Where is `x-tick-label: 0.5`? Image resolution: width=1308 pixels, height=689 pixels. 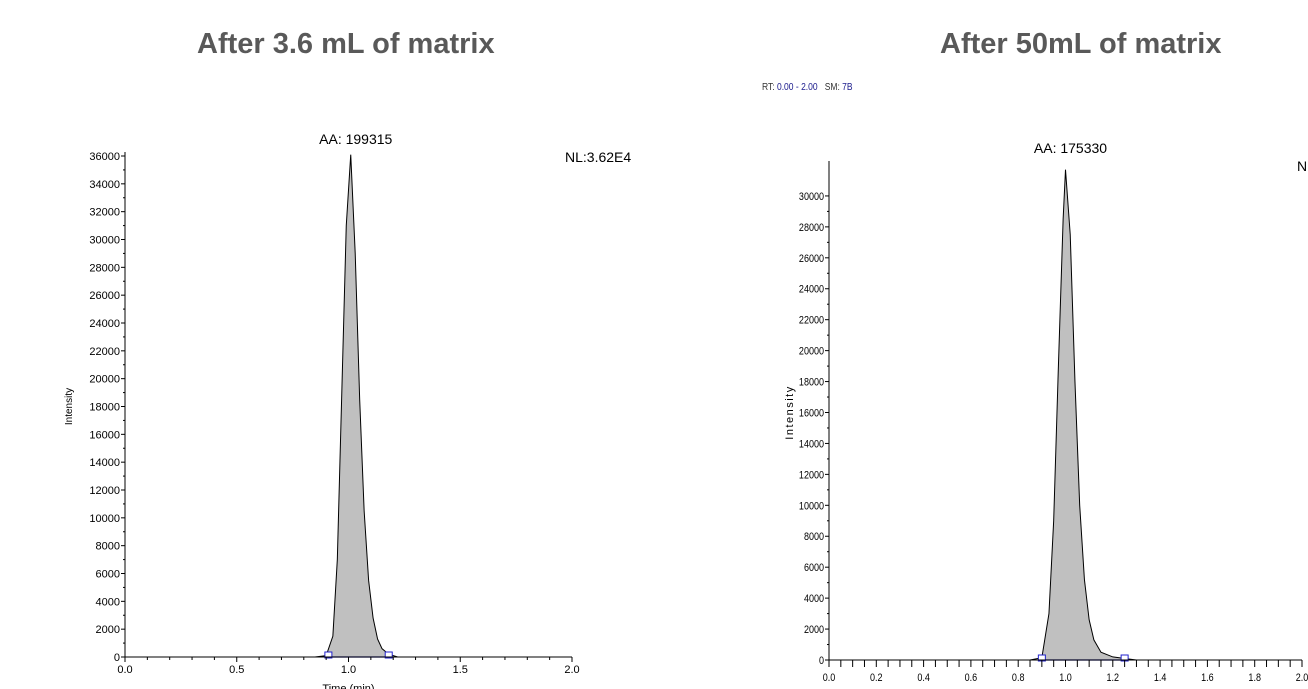
x-tick-label: 0.5 is located at coordinates (236, 670).